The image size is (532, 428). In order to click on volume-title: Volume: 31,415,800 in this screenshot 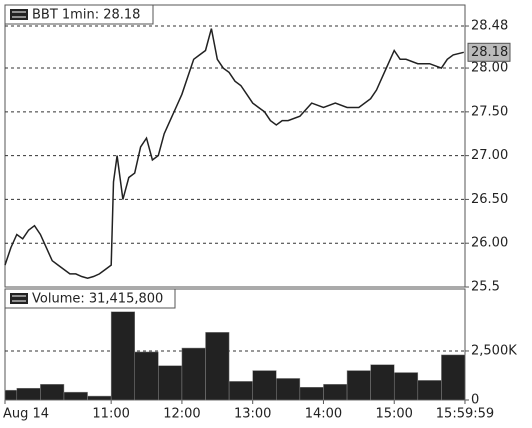, I will do `click(97, 299)`.